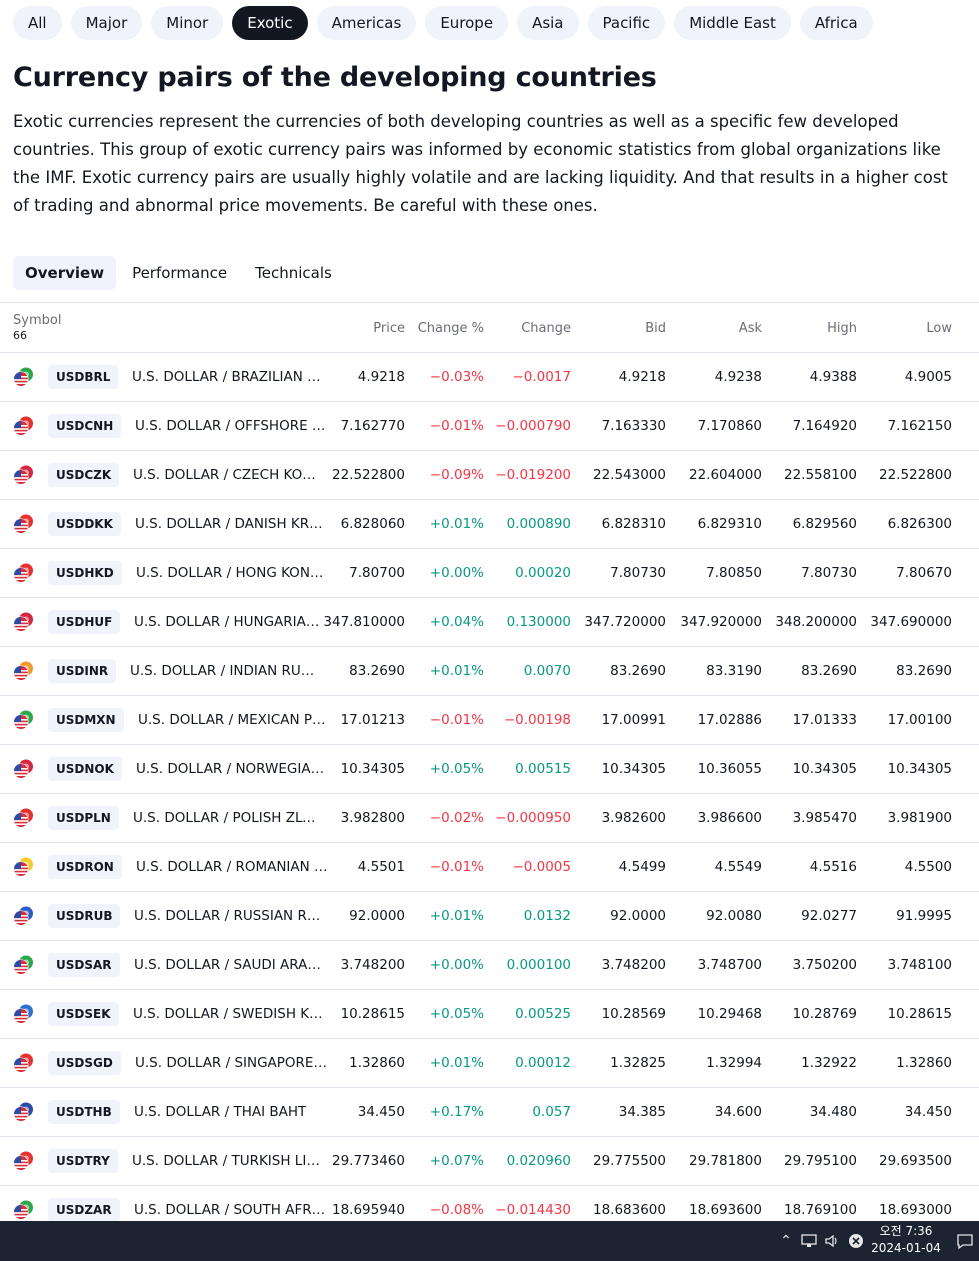  I want to click on high-cell: 4.5516, so click(833, 867).